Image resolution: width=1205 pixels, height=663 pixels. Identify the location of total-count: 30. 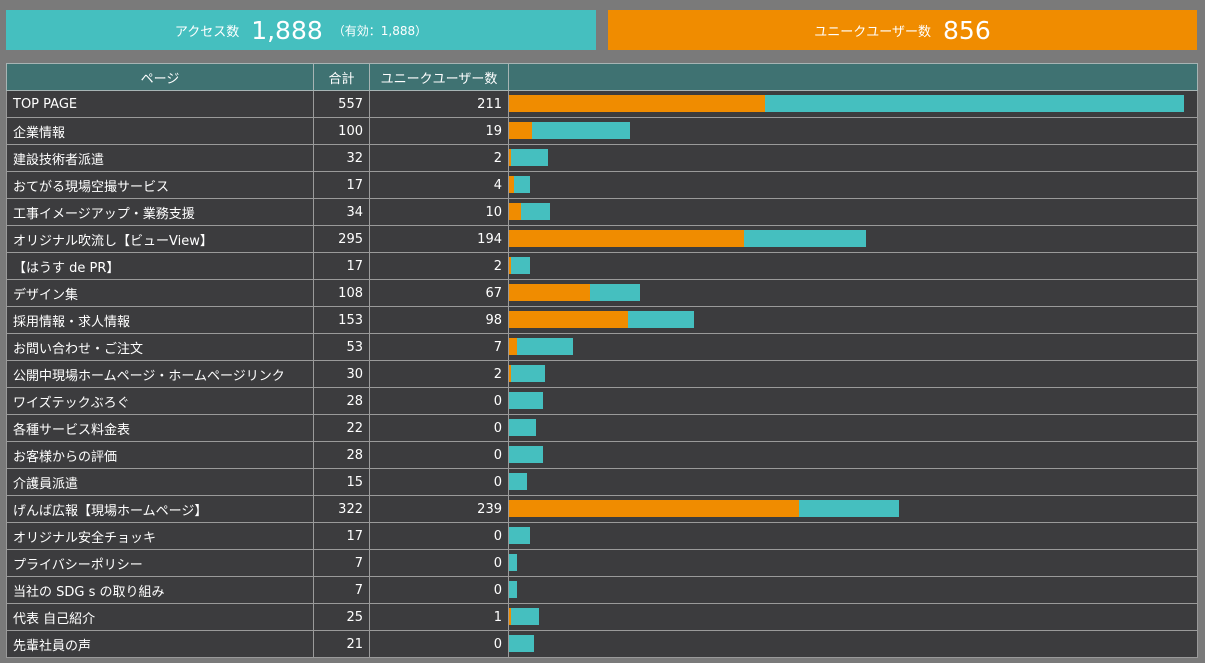
(341, 374).